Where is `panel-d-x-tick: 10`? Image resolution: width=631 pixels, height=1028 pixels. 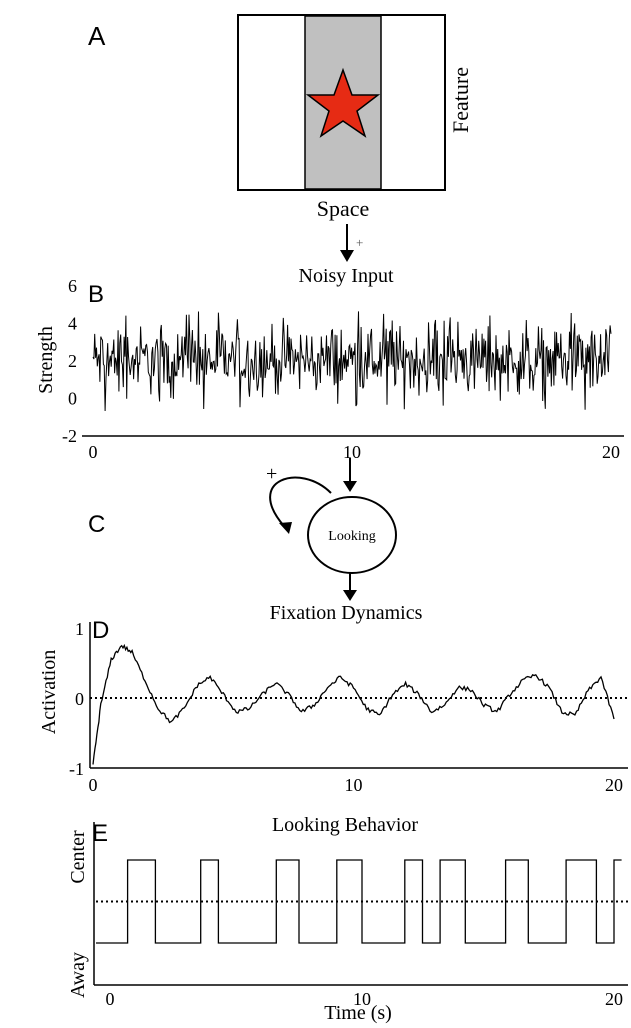 panel-d-x-tick: 10 is located at coordinates (354, 785).